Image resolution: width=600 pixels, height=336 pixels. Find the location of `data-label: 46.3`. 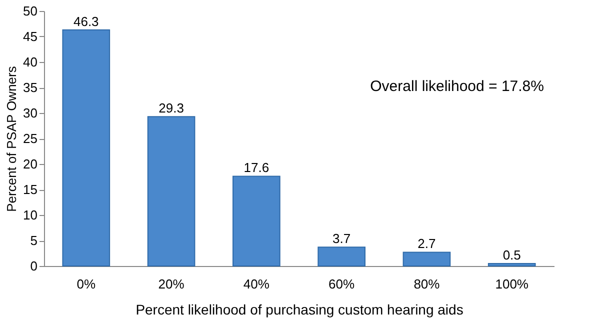

data-label: 46.3 is located at coordinates (86, 21).